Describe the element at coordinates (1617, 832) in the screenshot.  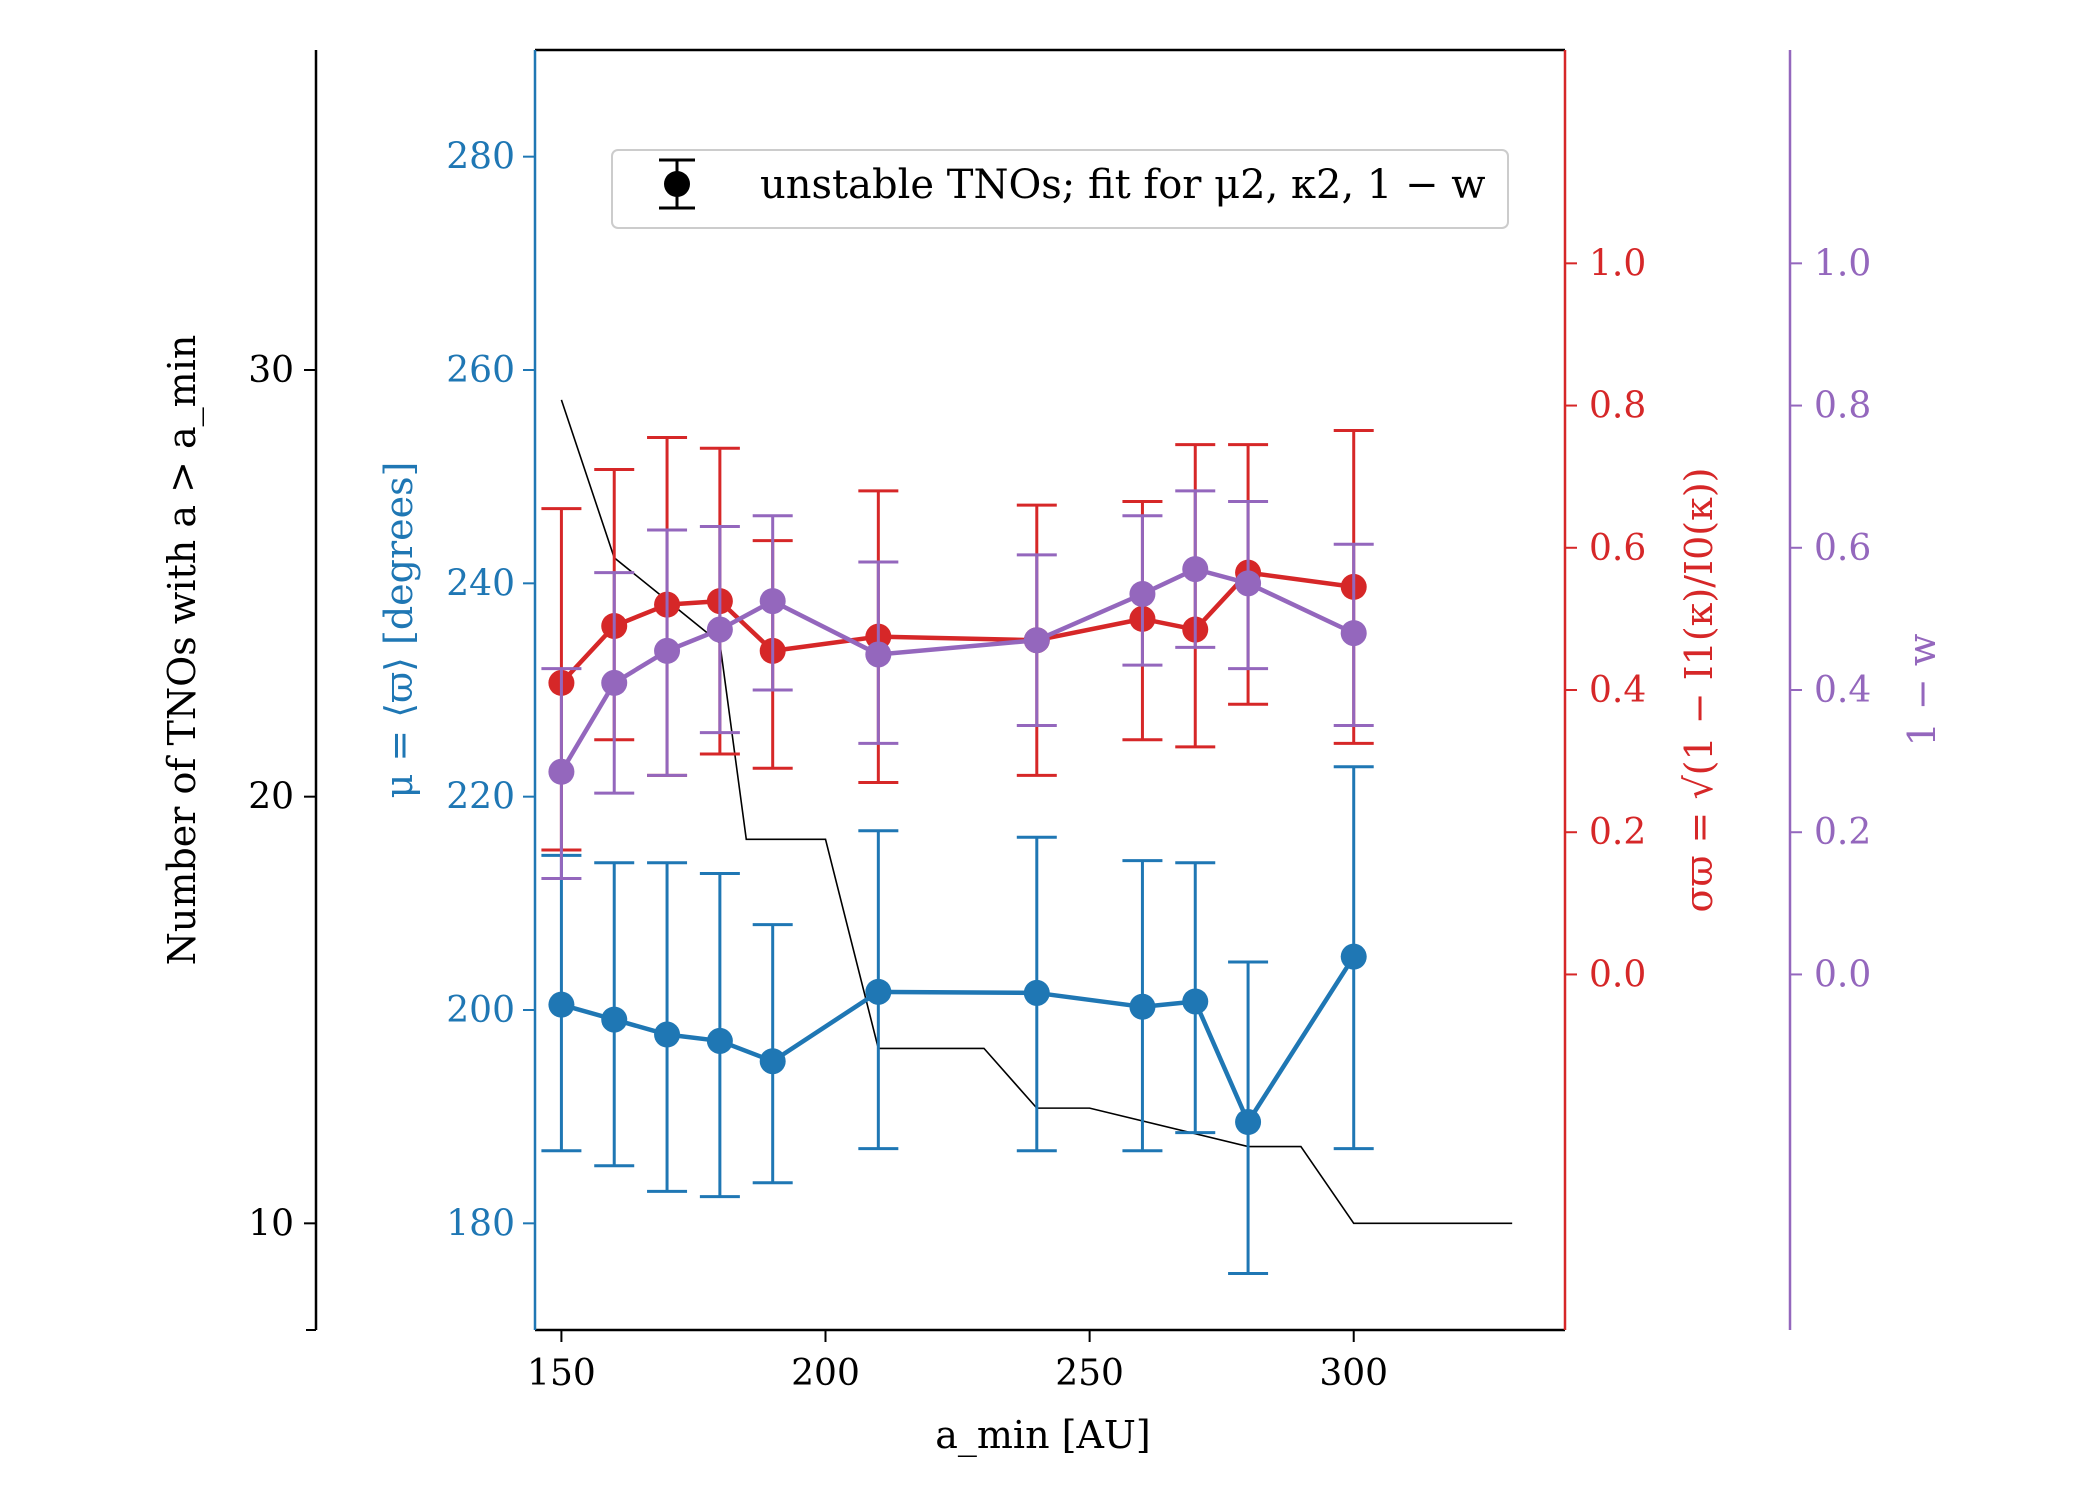
I see `sigma-tick-label: 0.2` at that location.